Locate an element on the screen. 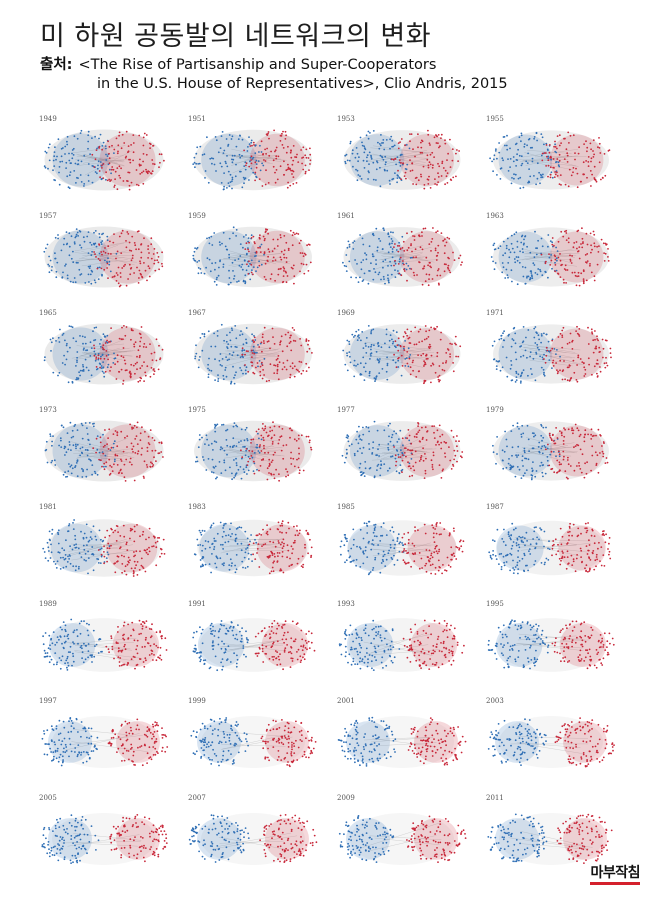 The image size is (658, 899). network-graph is located at coordinates (551, 354).